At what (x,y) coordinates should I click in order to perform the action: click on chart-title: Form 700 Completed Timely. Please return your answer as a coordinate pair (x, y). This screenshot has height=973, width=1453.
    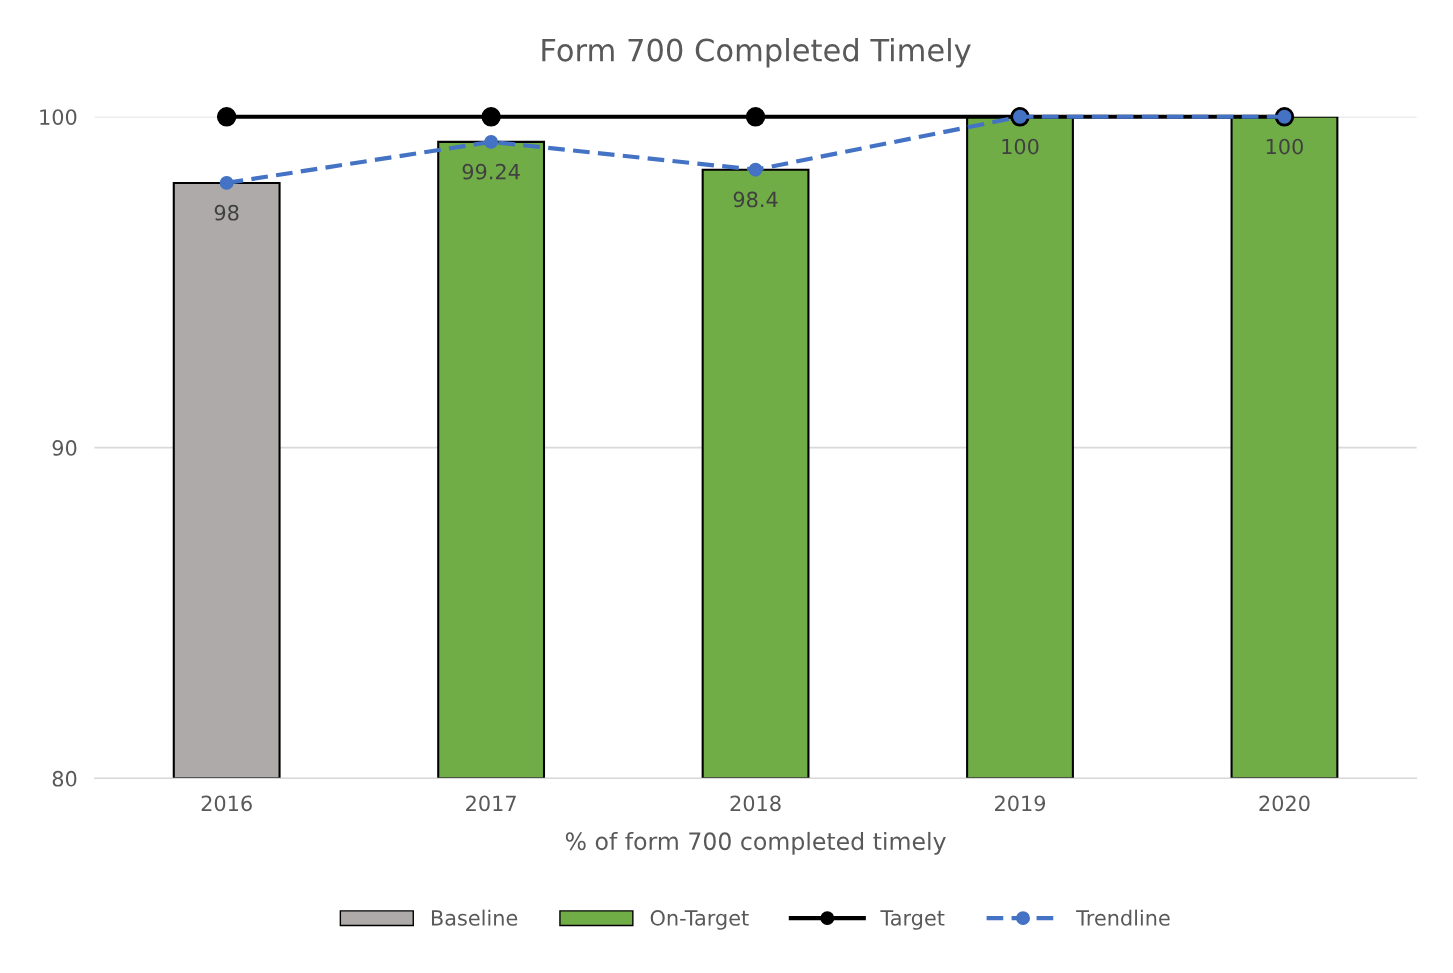
    Looking at the image, I should click on (756, 52).